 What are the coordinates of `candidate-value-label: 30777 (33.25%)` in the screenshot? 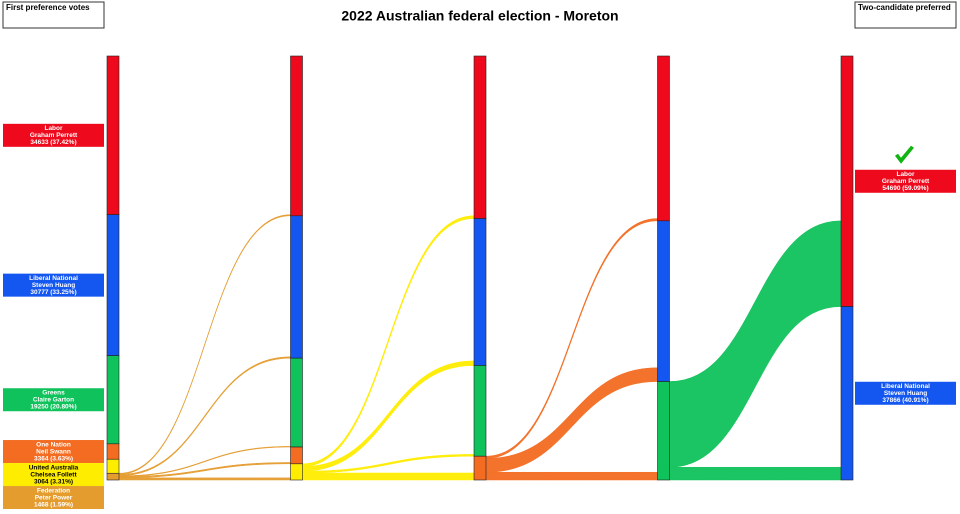 It's located at (53, 292).